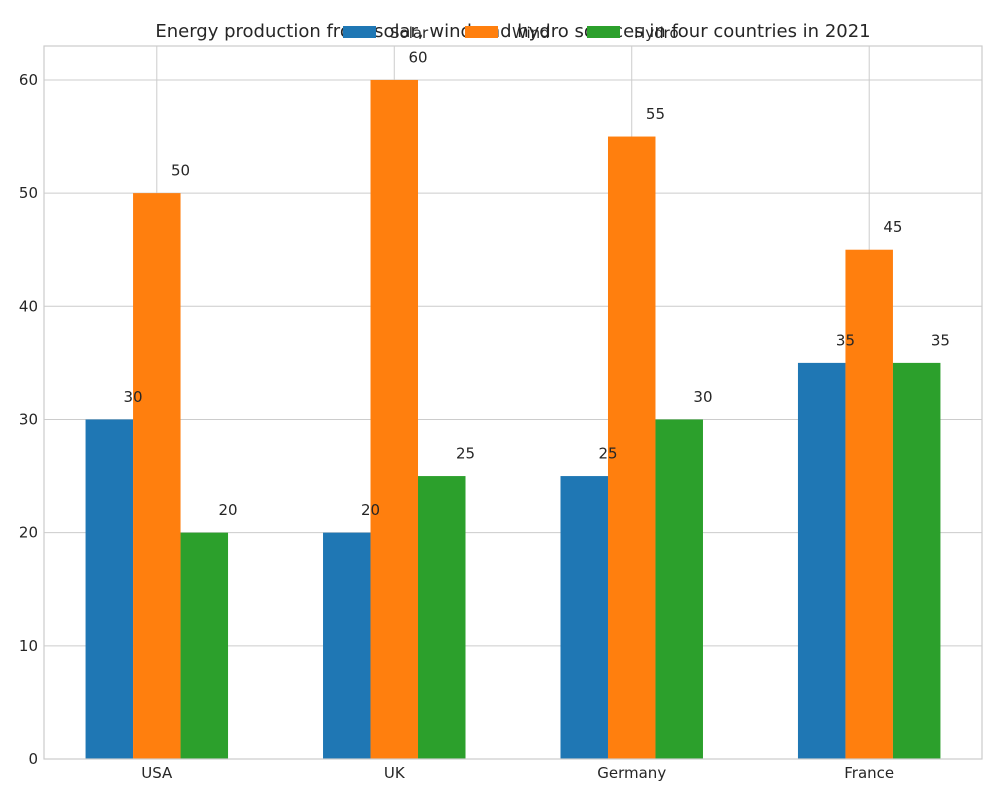 Image resolution: width=1000 pixels, height=800 pixels. Describe the element at coordinates (28, 646) in the screenshot. I see `y-tick-label: 10` at that location.